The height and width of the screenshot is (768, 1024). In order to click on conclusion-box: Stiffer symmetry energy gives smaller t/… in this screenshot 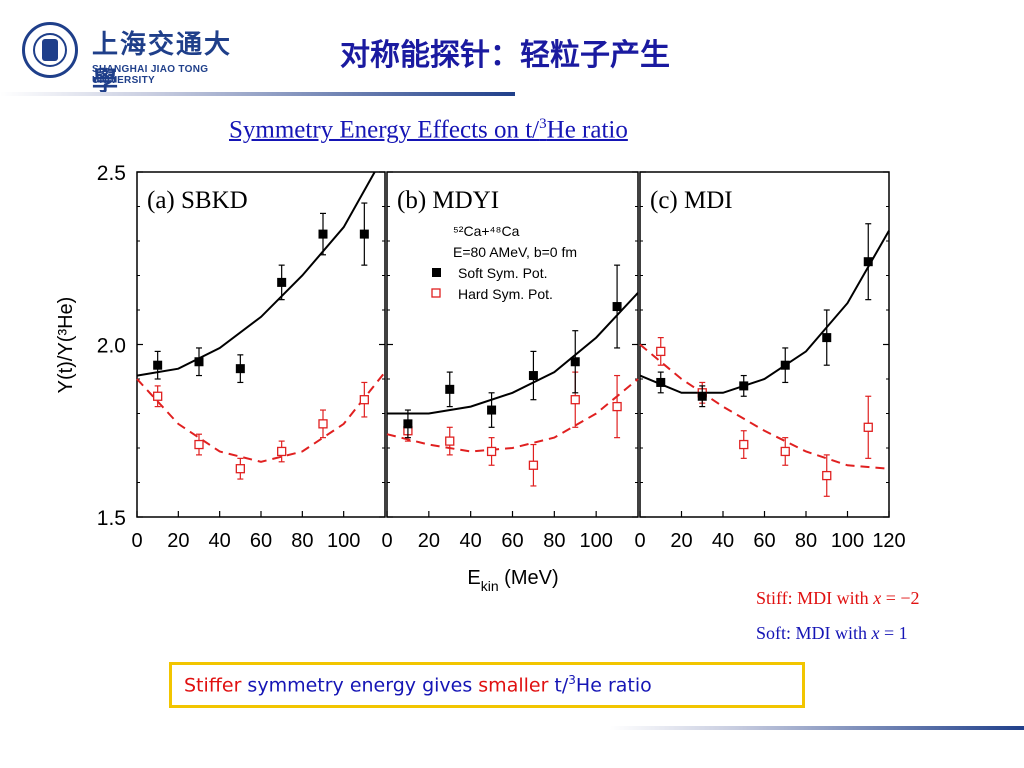, I will do `click(487, 685)`.